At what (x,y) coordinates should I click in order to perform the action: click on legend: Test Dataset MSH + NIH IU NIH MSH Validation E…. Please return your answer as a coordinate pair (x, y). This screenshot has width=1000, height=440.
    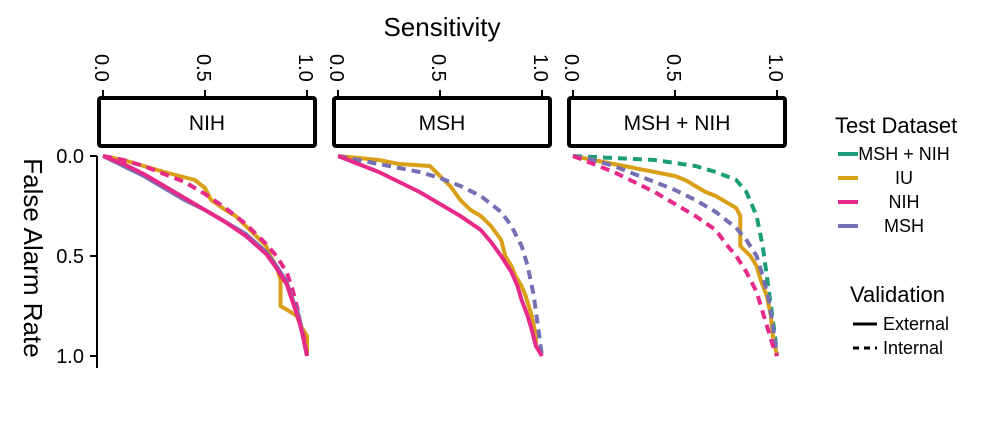
    Looking at the image, I should click on (896, 235).